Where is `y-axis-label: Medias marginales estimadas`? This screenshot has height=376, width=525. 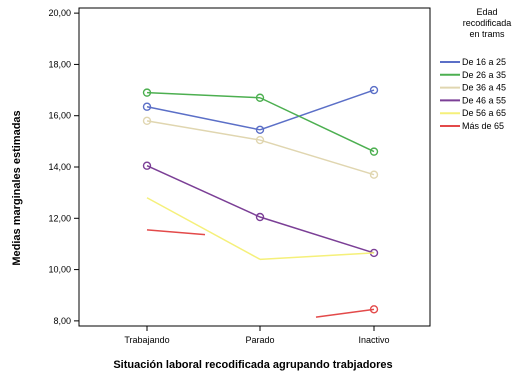 y-axis-label: Medias marginales estimadas is located at coordinates (17, 187).